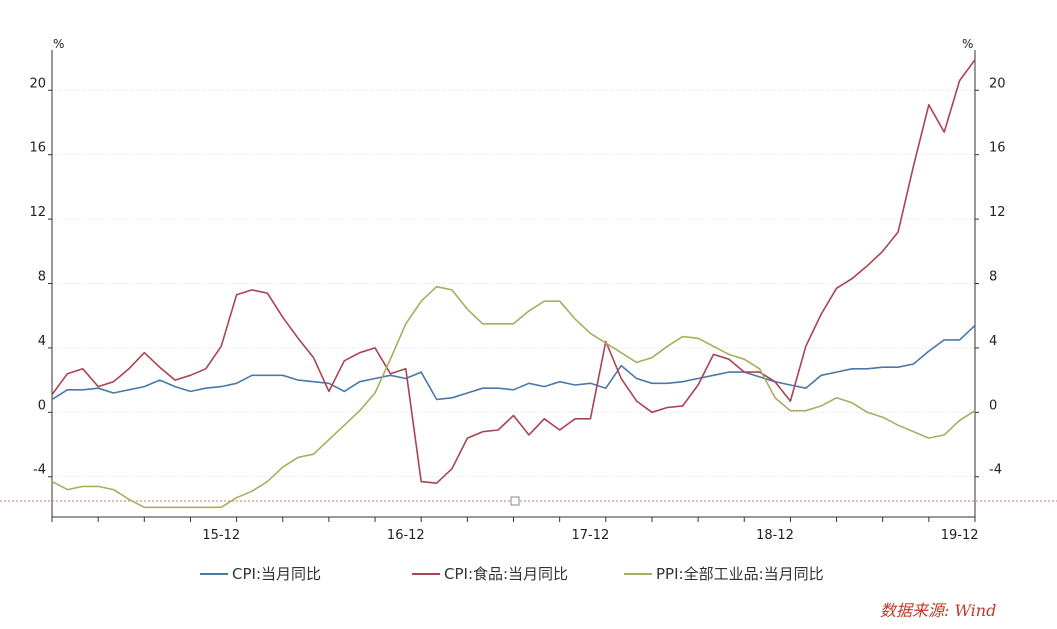  I want to click on legend-item-cpi: CPI:当月同比, so click(260, 573).